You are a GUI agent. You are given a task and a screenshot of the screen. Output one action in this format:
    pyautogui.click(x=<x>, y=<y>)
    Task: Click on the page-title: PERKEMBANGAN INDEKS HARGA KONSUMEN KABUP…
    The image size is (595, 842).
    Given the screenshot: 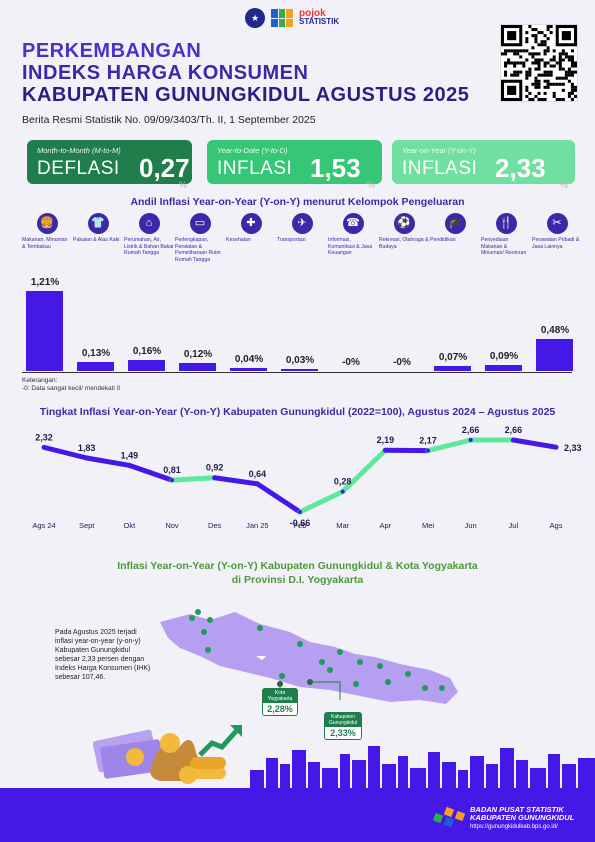 What is the action you would take?
    pyautogui.click(x=246, y=73)
    